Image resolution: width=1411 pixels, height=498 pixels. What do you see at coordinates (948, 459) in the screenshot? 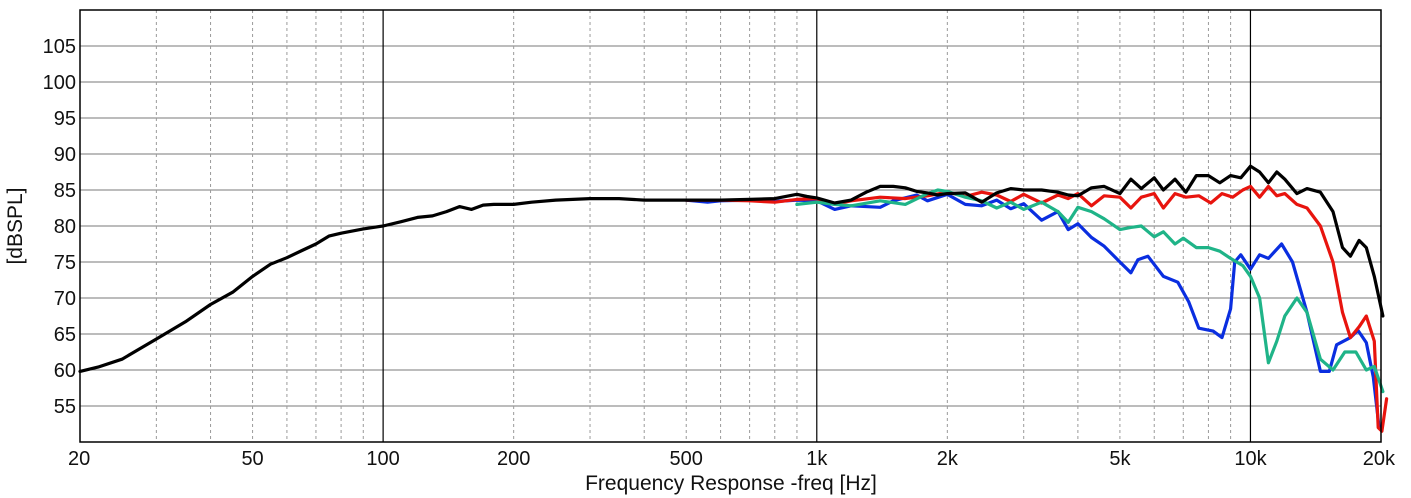
I see `x-tick-label: 2k` at bounding box center [948, 459].